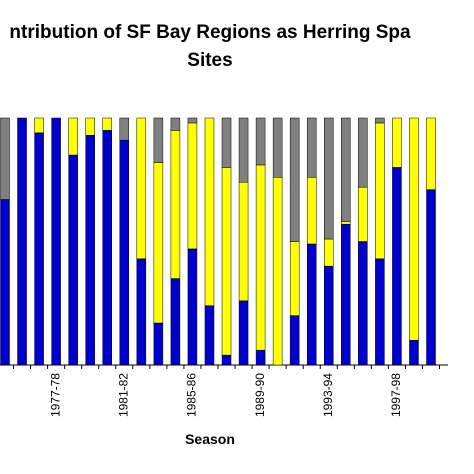  What do you see at coordinates (396, 395) in the screenshot?
I see `x-tick-label: 1997-98` at bounding box center [396, 395].